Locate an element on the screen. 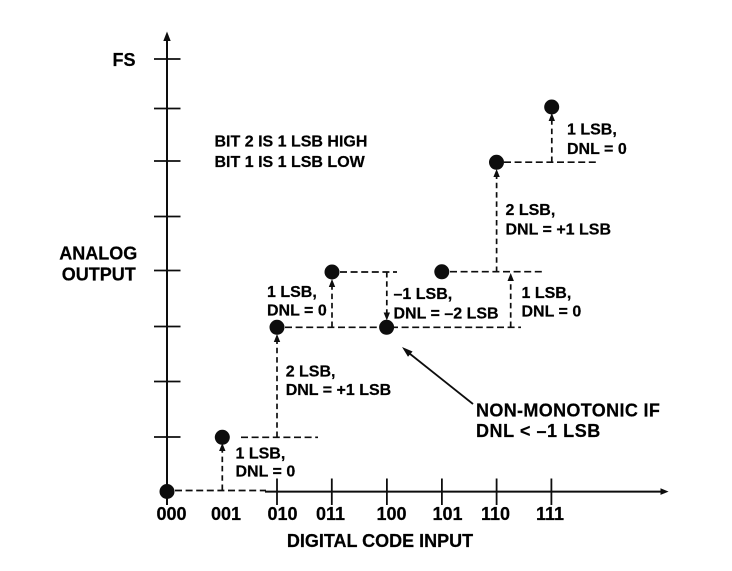  svg-text: DNL = –2 LSB is located at coordinates (446, 314).